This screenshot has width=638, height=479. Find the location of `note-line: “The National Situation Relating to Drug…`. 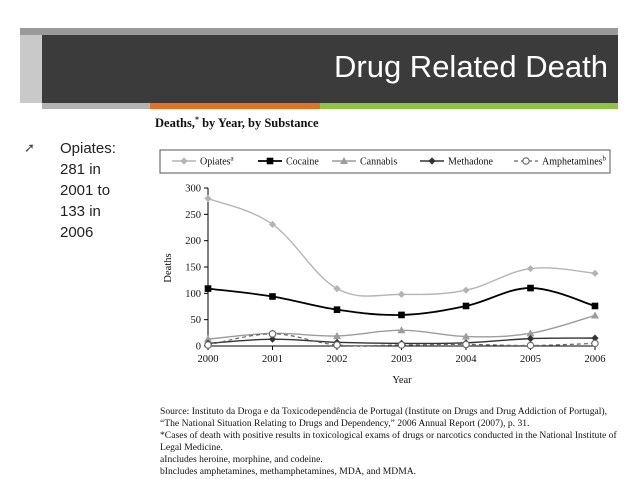

note-line: “The National Situation Relating to Drug… is located at coordinates (344, 423).